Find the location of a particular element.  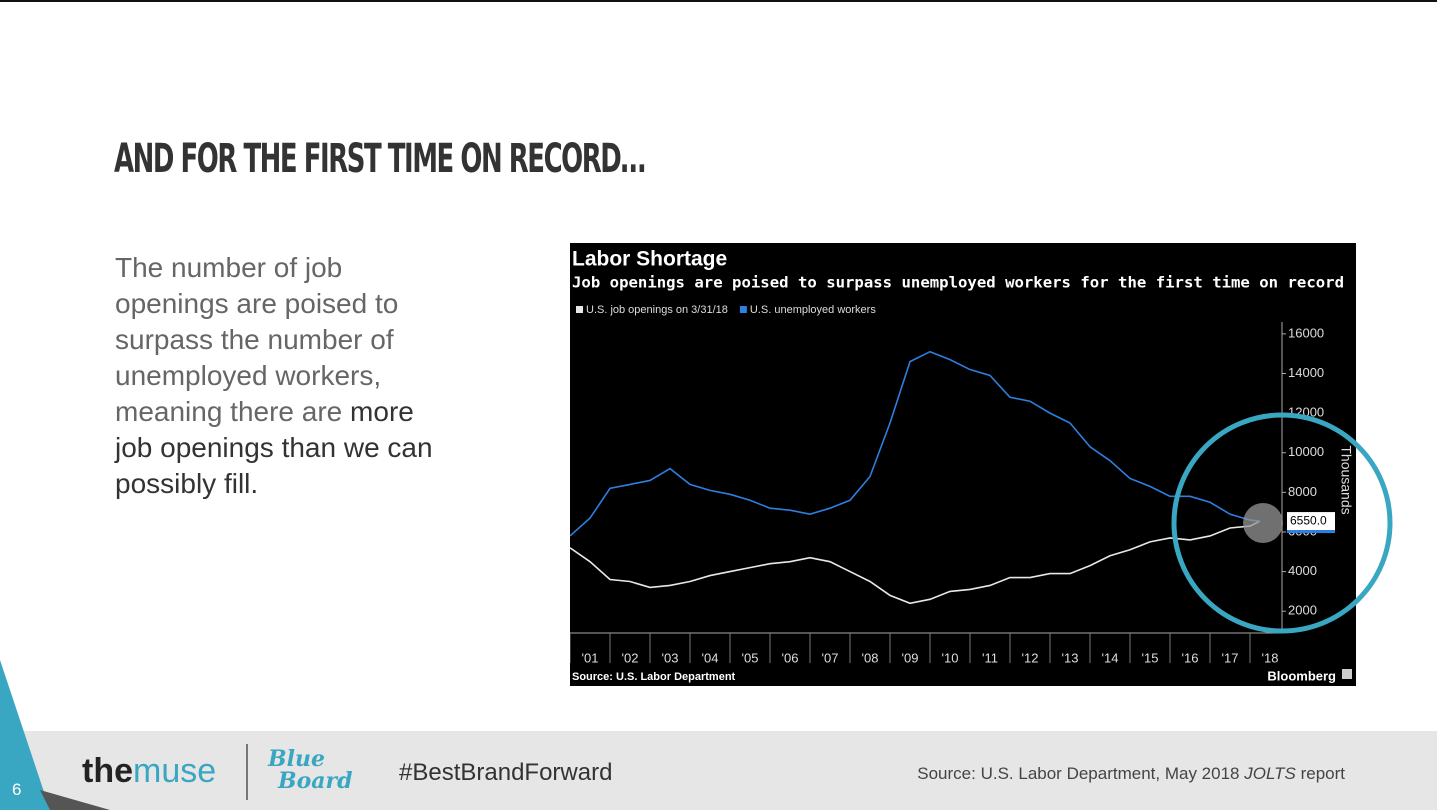

corner-shadow is located at coordinates (75, 800).